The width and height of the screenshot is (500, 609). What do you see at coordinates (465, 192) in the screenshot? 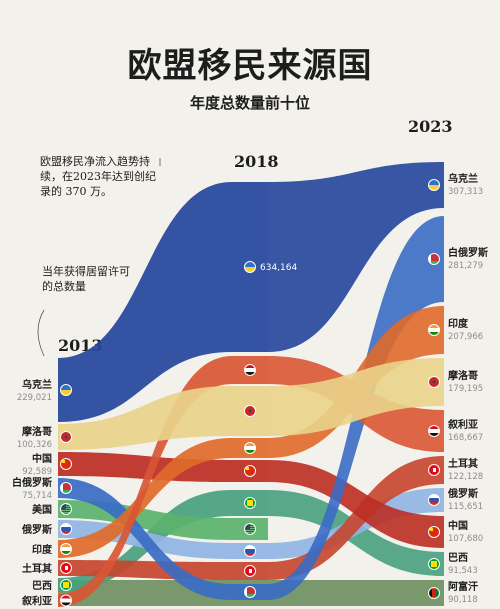
I see `value-2023-ukraine: 307,313` at bounding box center [465, 192].